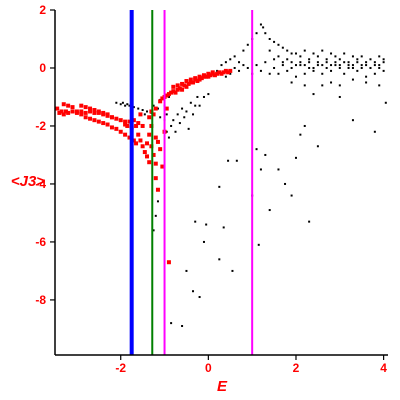  I want to click on y-axis-label: <J3>, so click(28, 181).